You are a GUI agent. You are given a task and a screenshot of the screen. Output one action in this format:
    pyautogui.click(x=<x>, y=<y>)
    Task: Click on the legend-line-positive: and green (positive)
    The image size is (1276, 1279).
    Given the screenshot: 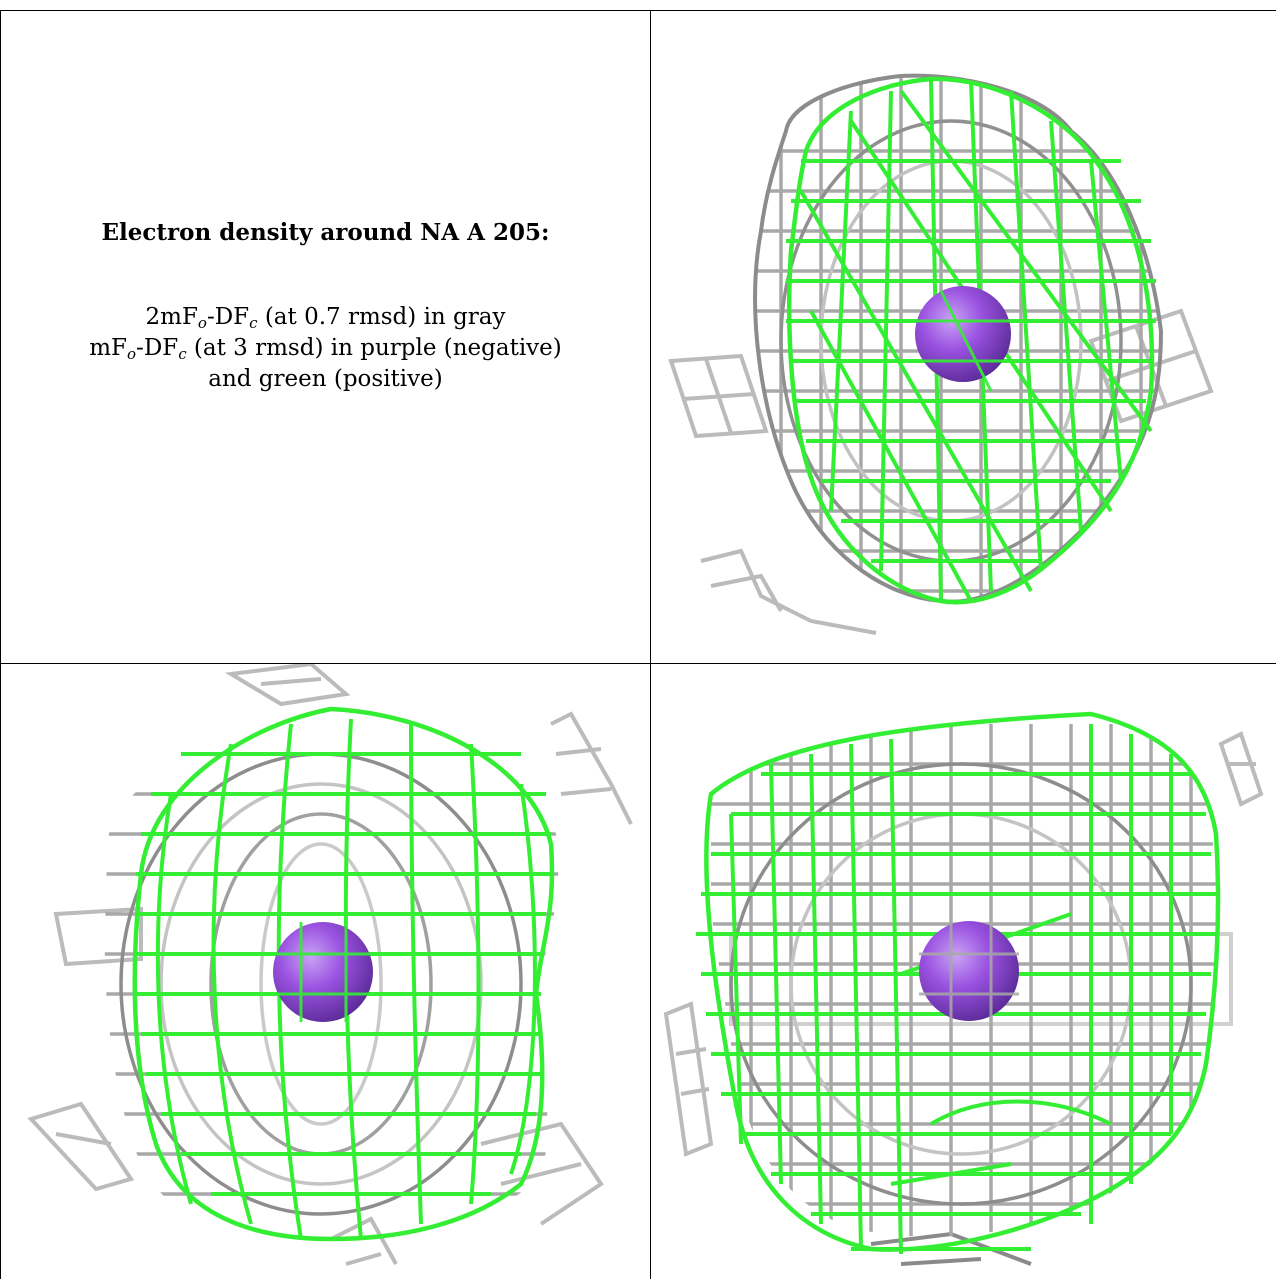 What is the action you would take?
    pyautogui.click(x=325, y=379)
    